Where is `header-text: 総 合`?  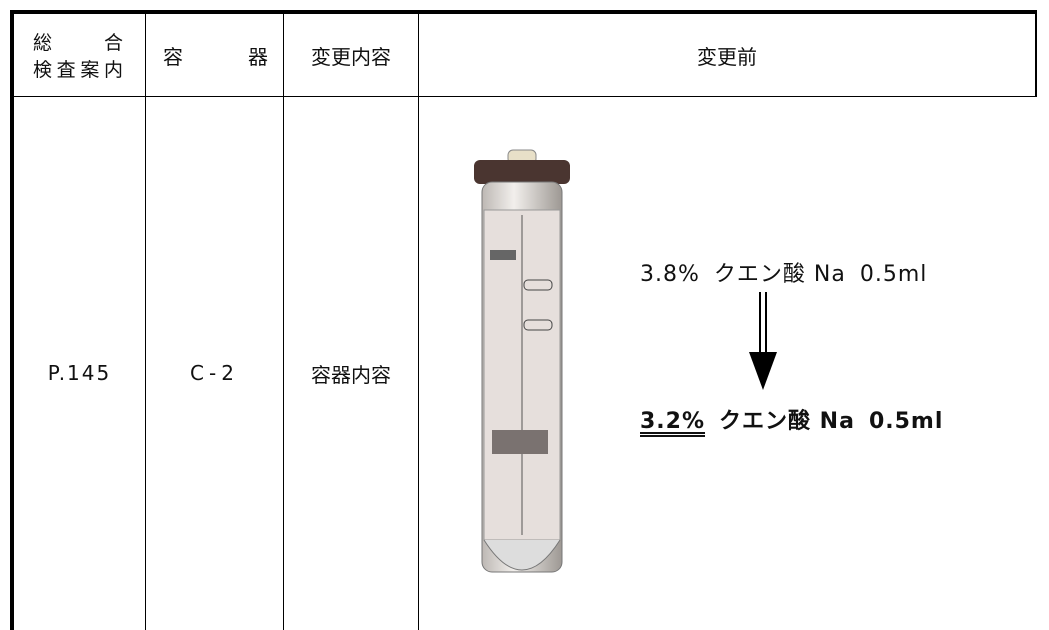 header-text: 総 合 is located at coordinates (78, 43).